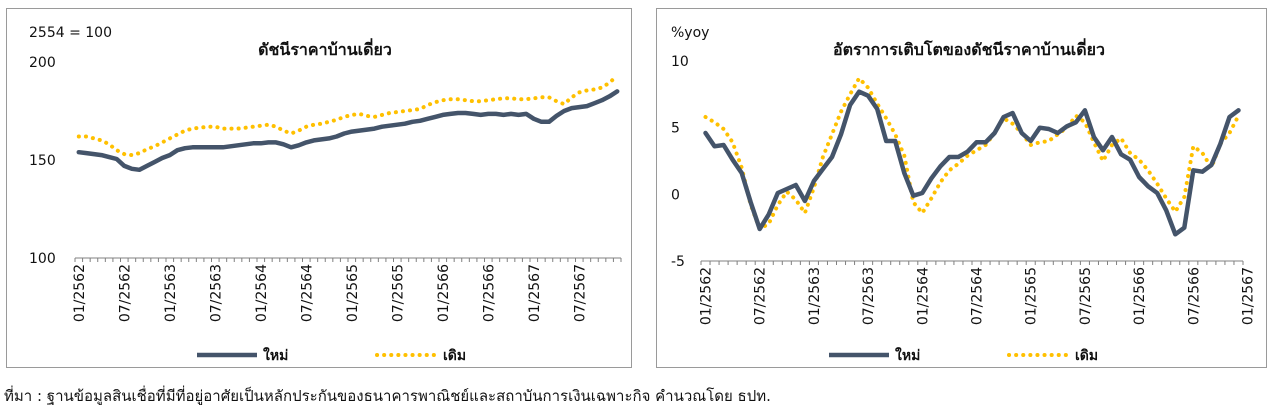  Describe the element at coordinates (348, 131) in the screenshot. I see `left-series-new-line` at that location.